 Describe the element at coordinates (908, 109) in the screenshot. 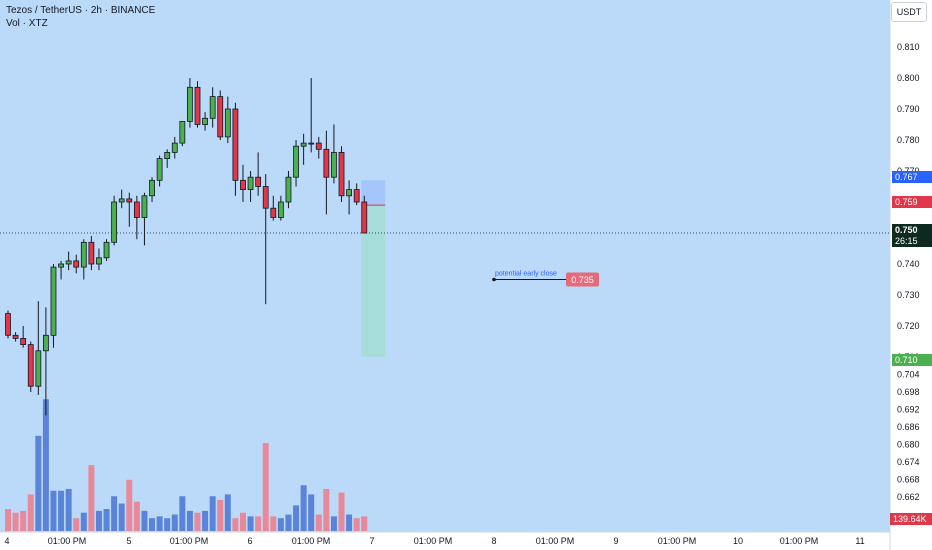

I see `price-tick-label: 0.790` at that location.